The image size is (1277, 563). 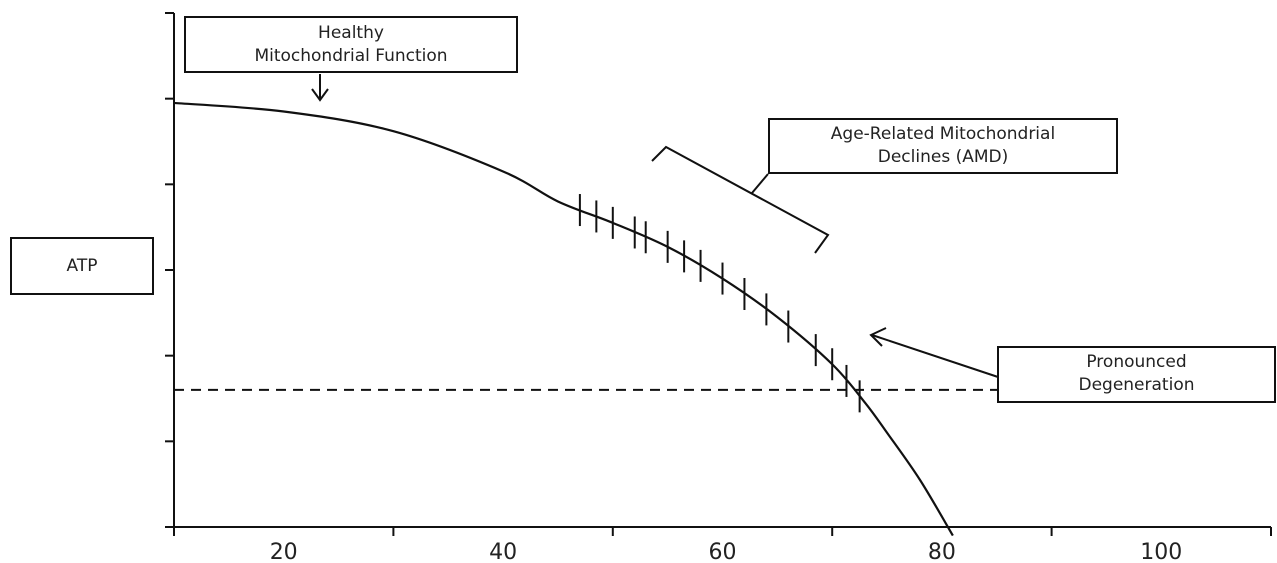 I want to click on amd-annotation: Age-Related Mitochondrial Declines (AMD), so click(x=943, y=146).